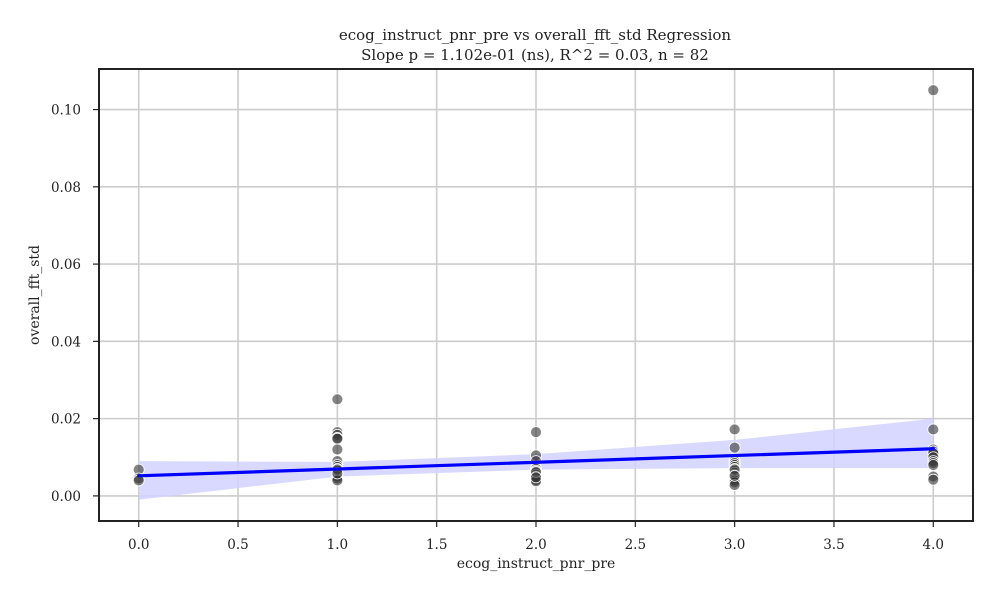 The height and width of the screenshot is (600, 1000). Describe the element at coordinates (66, 188) in the screenshot. I see `y-tick-label: 0.08` at that location.